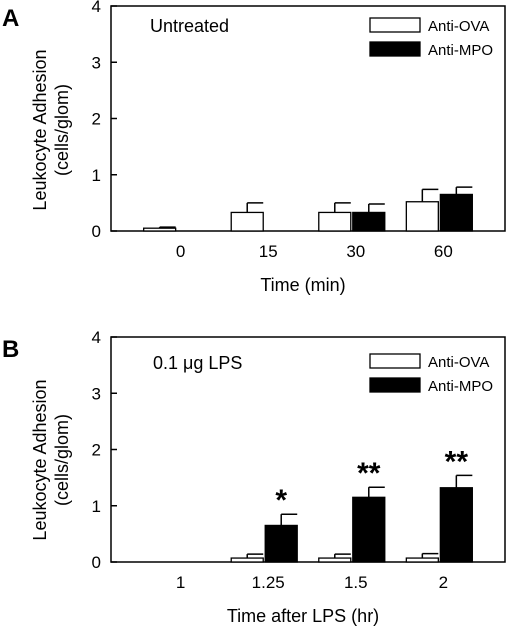 This screenshot has width=520, height=632. Describe the element at coordinates (268, 251) in the screenshot. I see `panel-a-xtick-label: 15` at that location.